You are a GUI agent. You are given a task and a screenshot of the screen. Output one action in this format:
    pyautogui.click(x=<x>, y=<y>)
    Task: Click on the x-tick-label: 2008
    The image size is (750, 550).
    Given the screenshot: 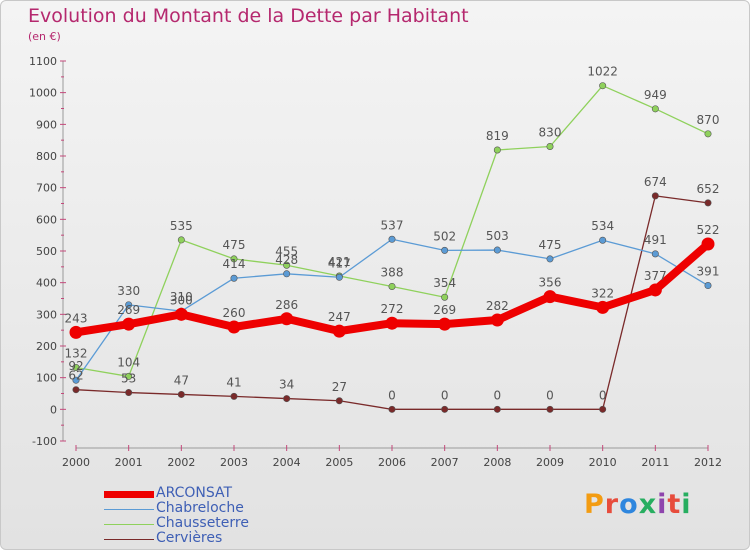 What is the action you would take?
    pyautogui.click(x=497, y=462)
    